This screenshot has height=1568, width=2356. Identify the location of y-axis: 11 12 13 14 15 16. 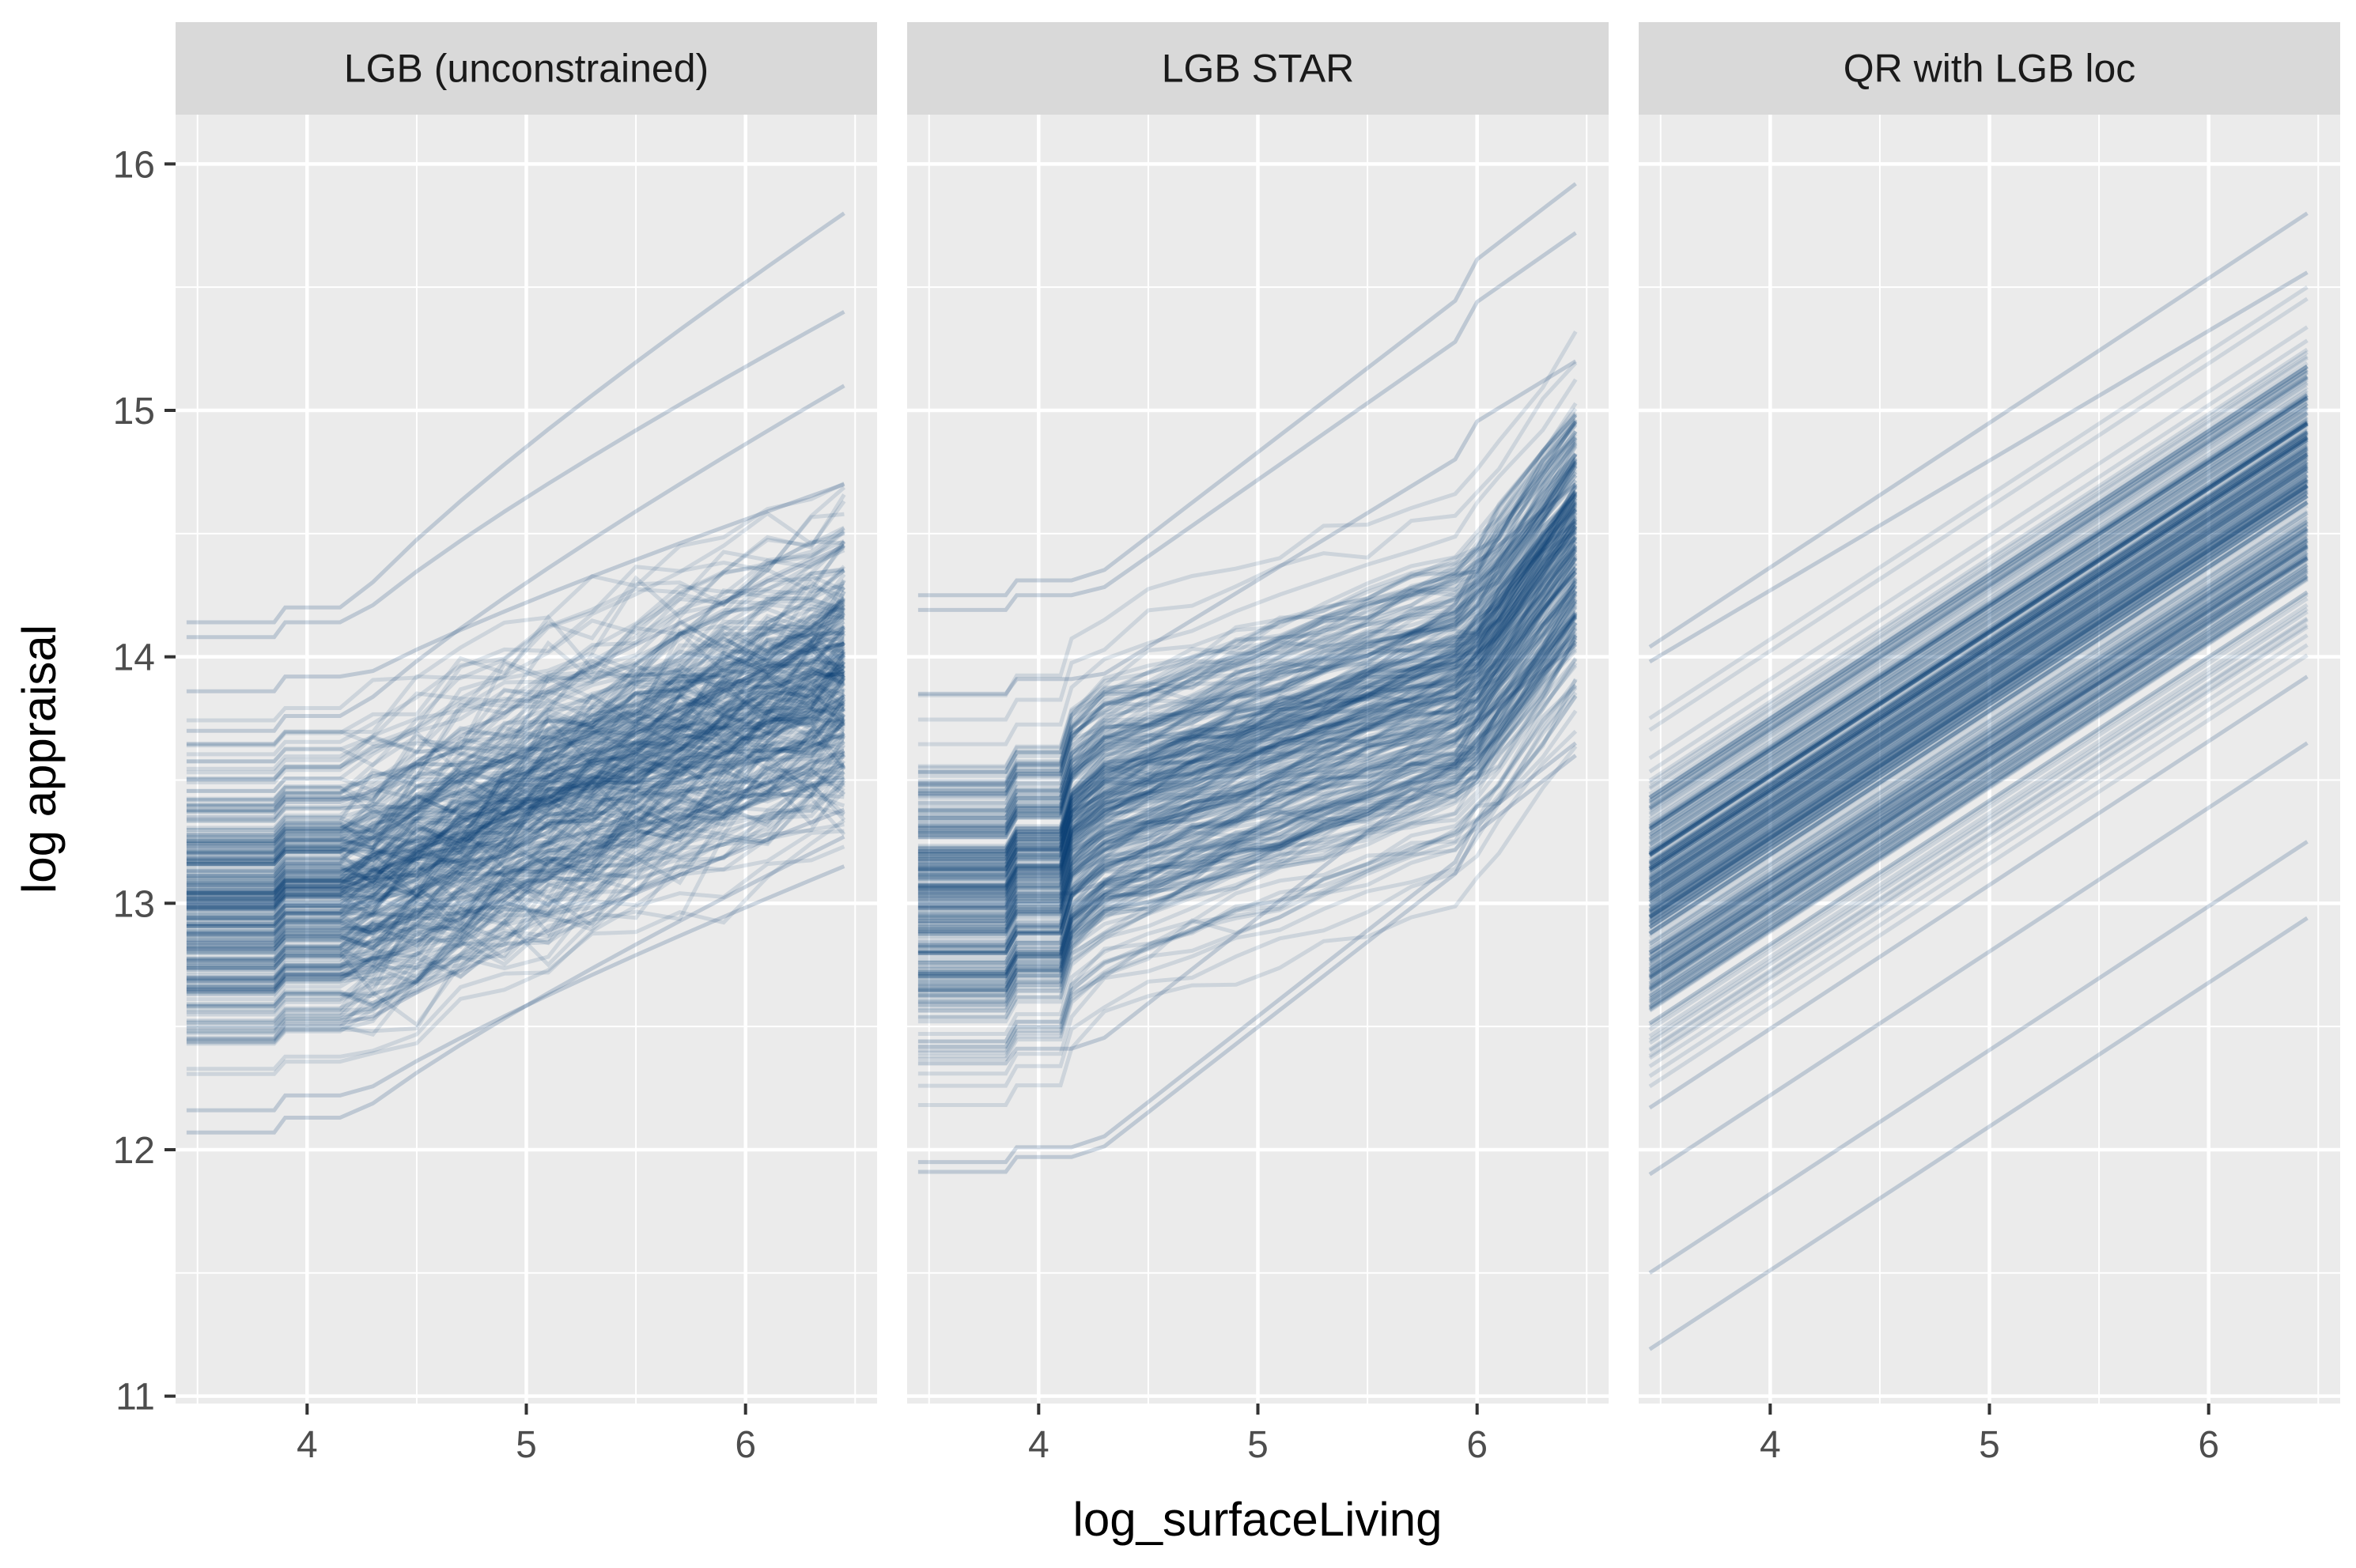
(145, 781).